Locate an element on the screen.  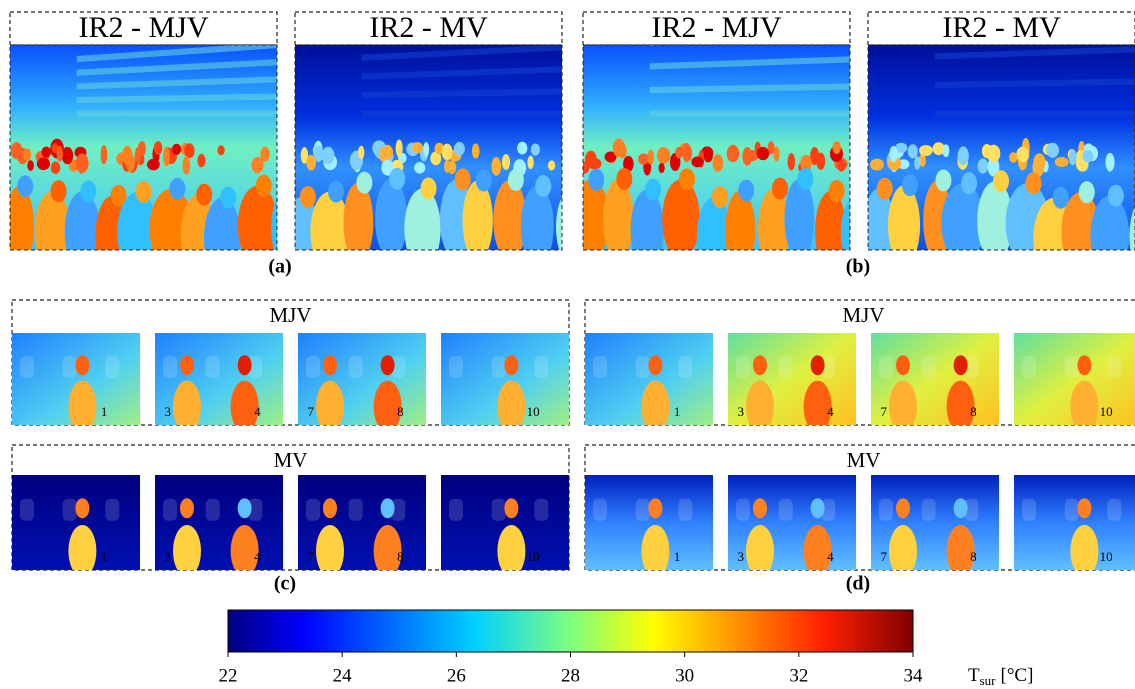
panel-label: (c) is located at coordinates (285, 584).